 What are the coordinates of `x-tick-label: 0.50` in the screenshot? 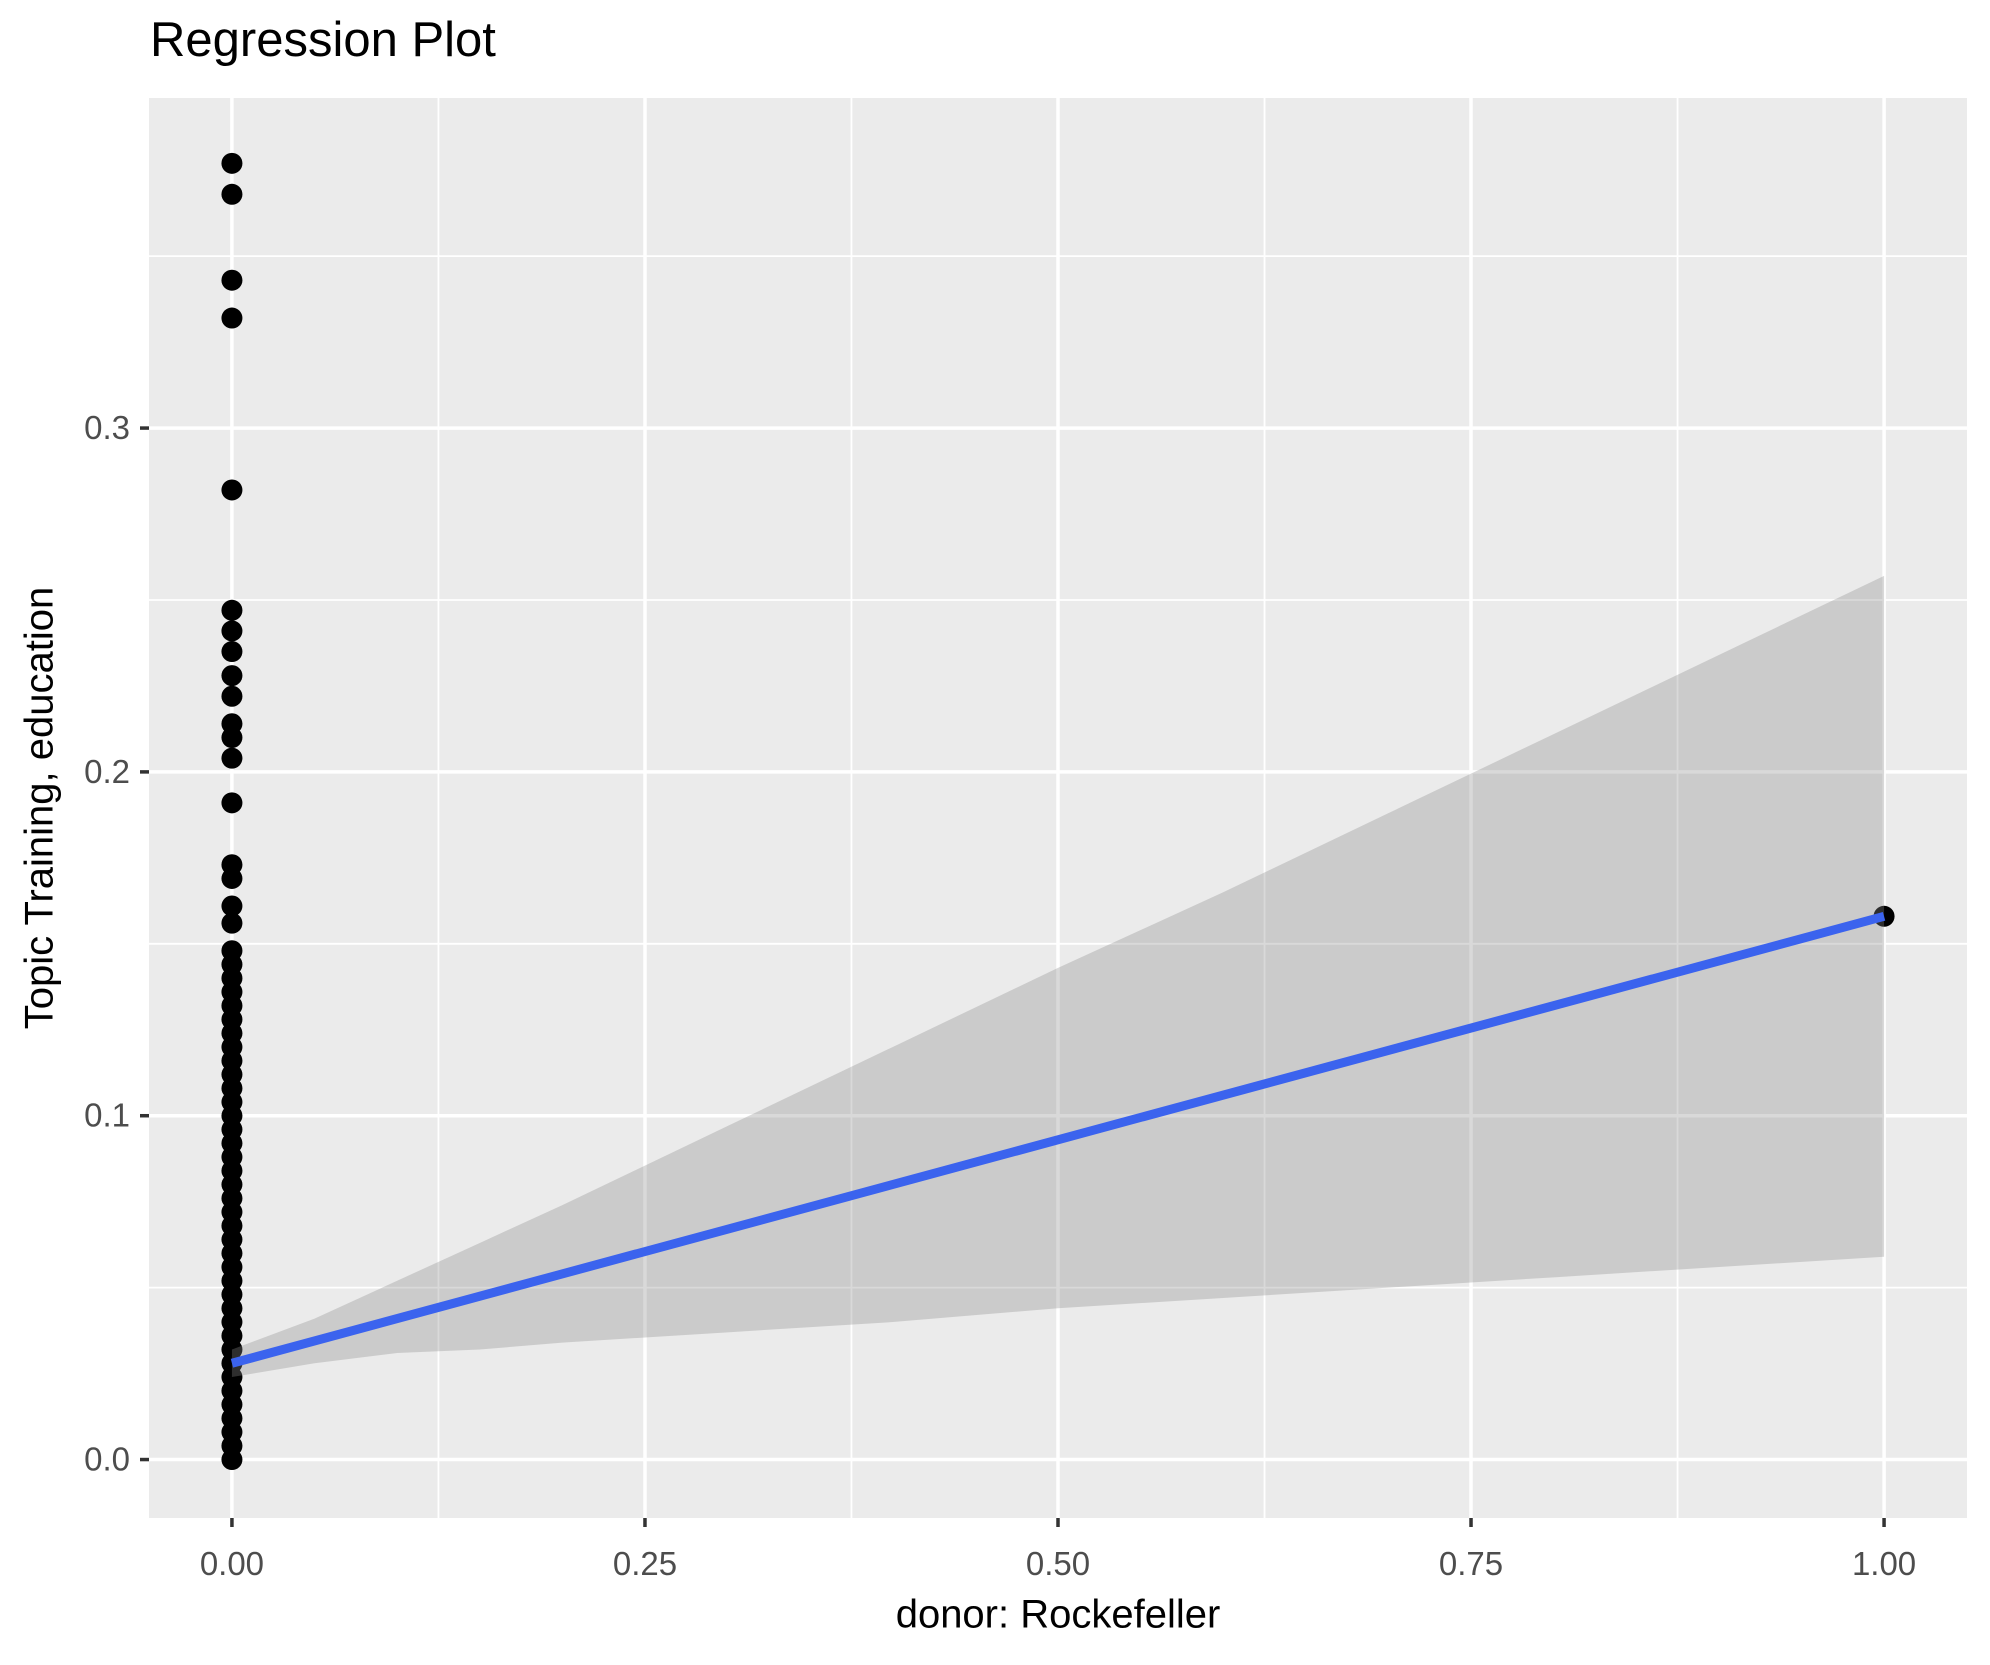 It's located at (1058, 1563).